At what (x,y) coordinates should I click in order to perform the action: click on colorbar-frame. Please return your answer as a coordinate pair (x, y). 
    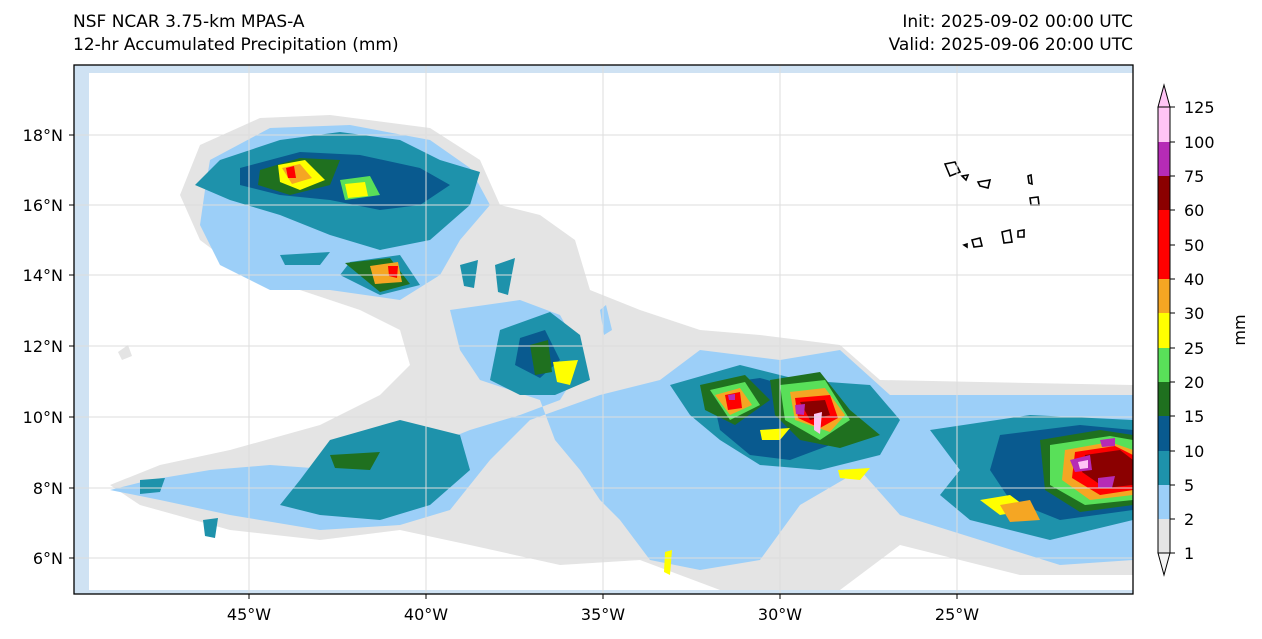
    Looking at the image, I should click on (1164, 330).